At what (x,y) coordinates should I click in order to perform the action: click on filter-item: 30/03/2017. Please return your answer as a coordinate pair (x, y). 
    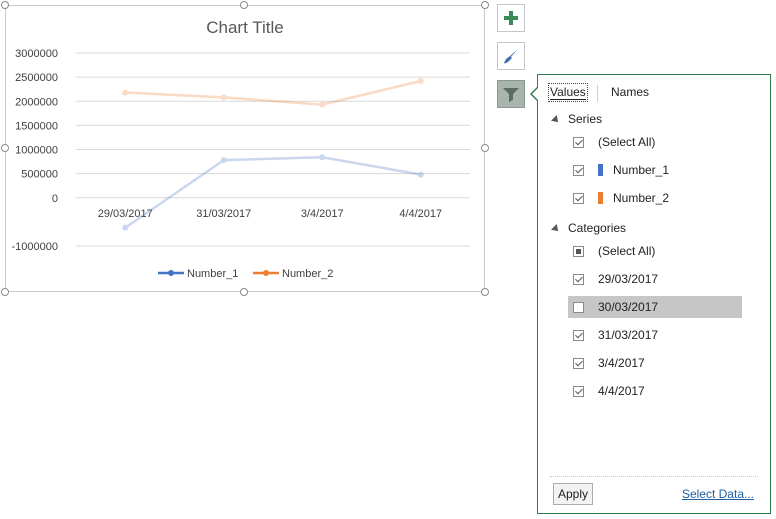
    Looking at the image, I should click on (655, 307).